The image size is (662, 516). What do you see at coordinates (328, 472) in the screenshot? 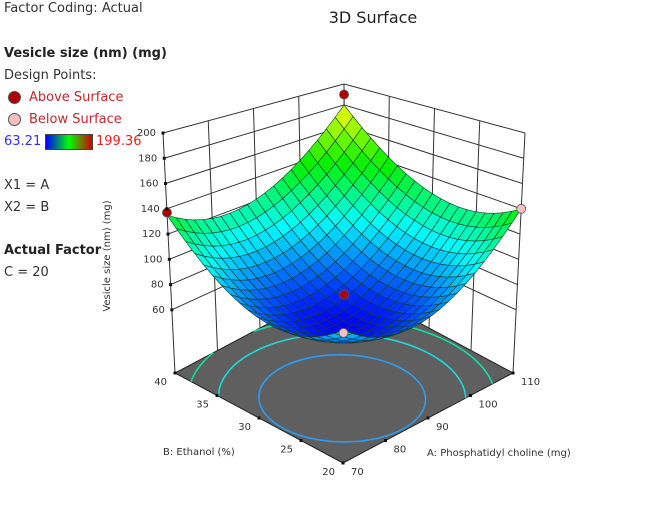
I see `b-tick-label: 20` at bounding box center [328, 472].